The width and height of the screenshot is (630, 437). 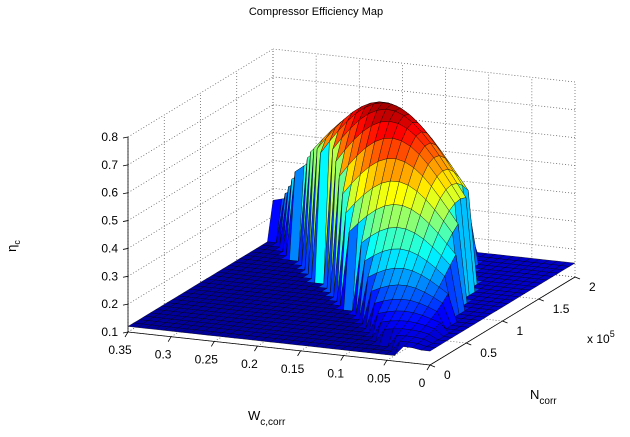 I want to click on x-tick-label: 0.3, so click(x=163, y=355).